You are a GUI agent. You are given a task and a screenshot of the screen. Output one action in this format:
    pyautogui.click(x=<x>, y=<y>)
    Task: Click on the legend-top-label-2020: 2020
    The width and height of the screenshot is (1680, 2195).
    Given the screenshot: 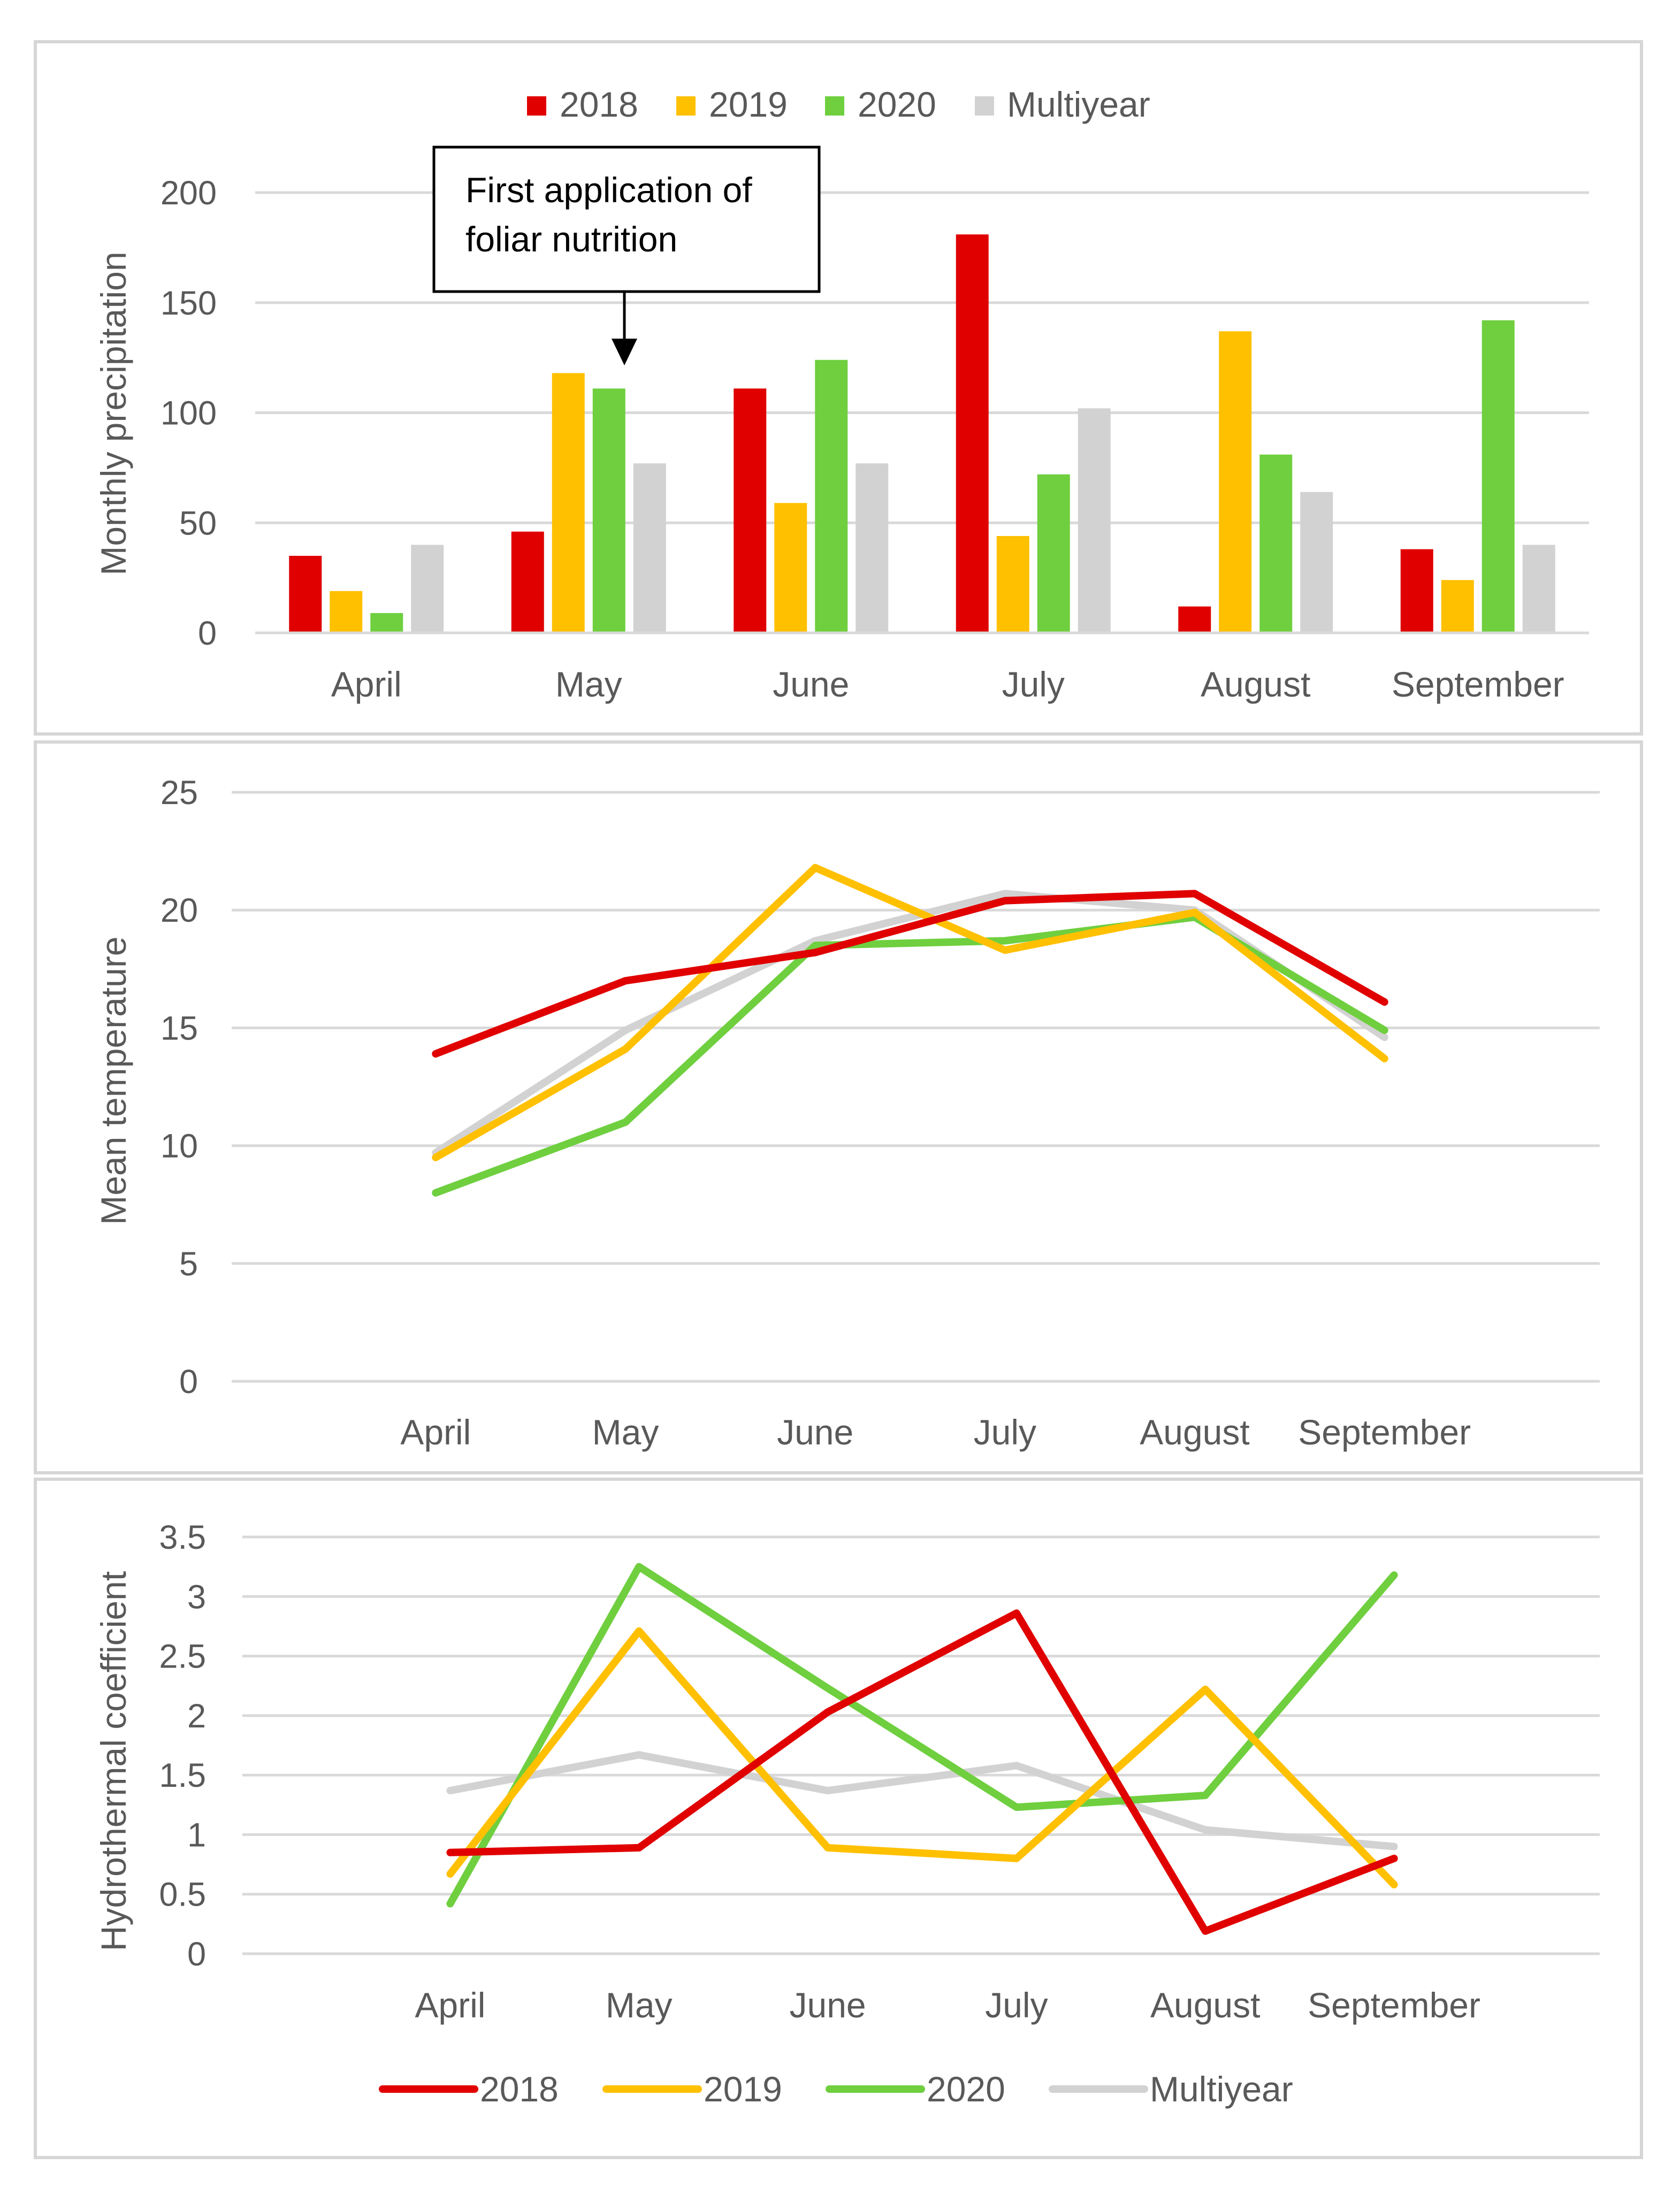 What is the action you would take?
    pyautogui.click(x=897, y=104)
    